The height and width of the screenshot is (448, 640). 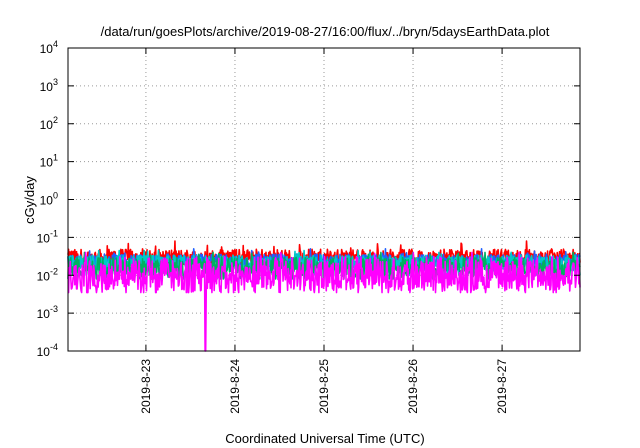 What do you see at coordinates (47, 350) in the screenshot?
I see `y-tick-label: 10⁻⁴` at bounding box center [47, 350].